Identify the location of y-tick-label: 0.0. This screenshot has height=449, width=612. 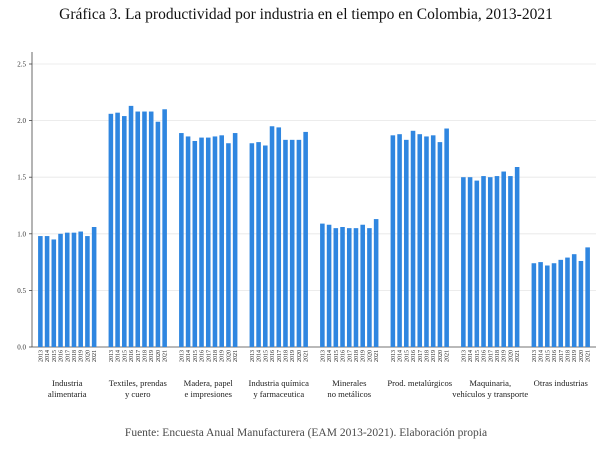
(21, 348).